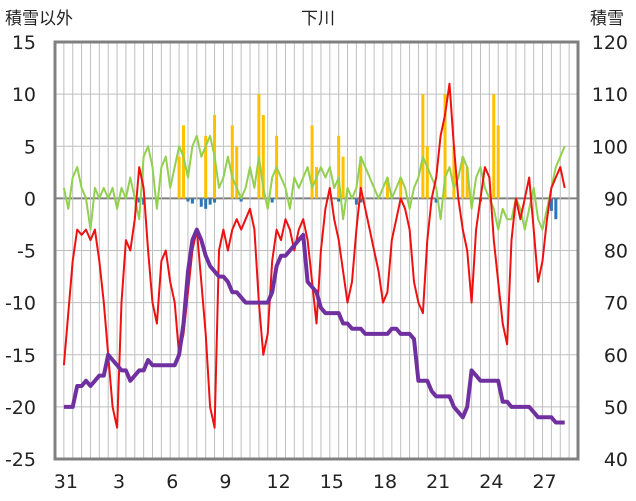 This screenshot has height=501, width=636. Describe the element at coordinates (20, 408) in the screenshot. I see `left-tick-label: -20` at that location.